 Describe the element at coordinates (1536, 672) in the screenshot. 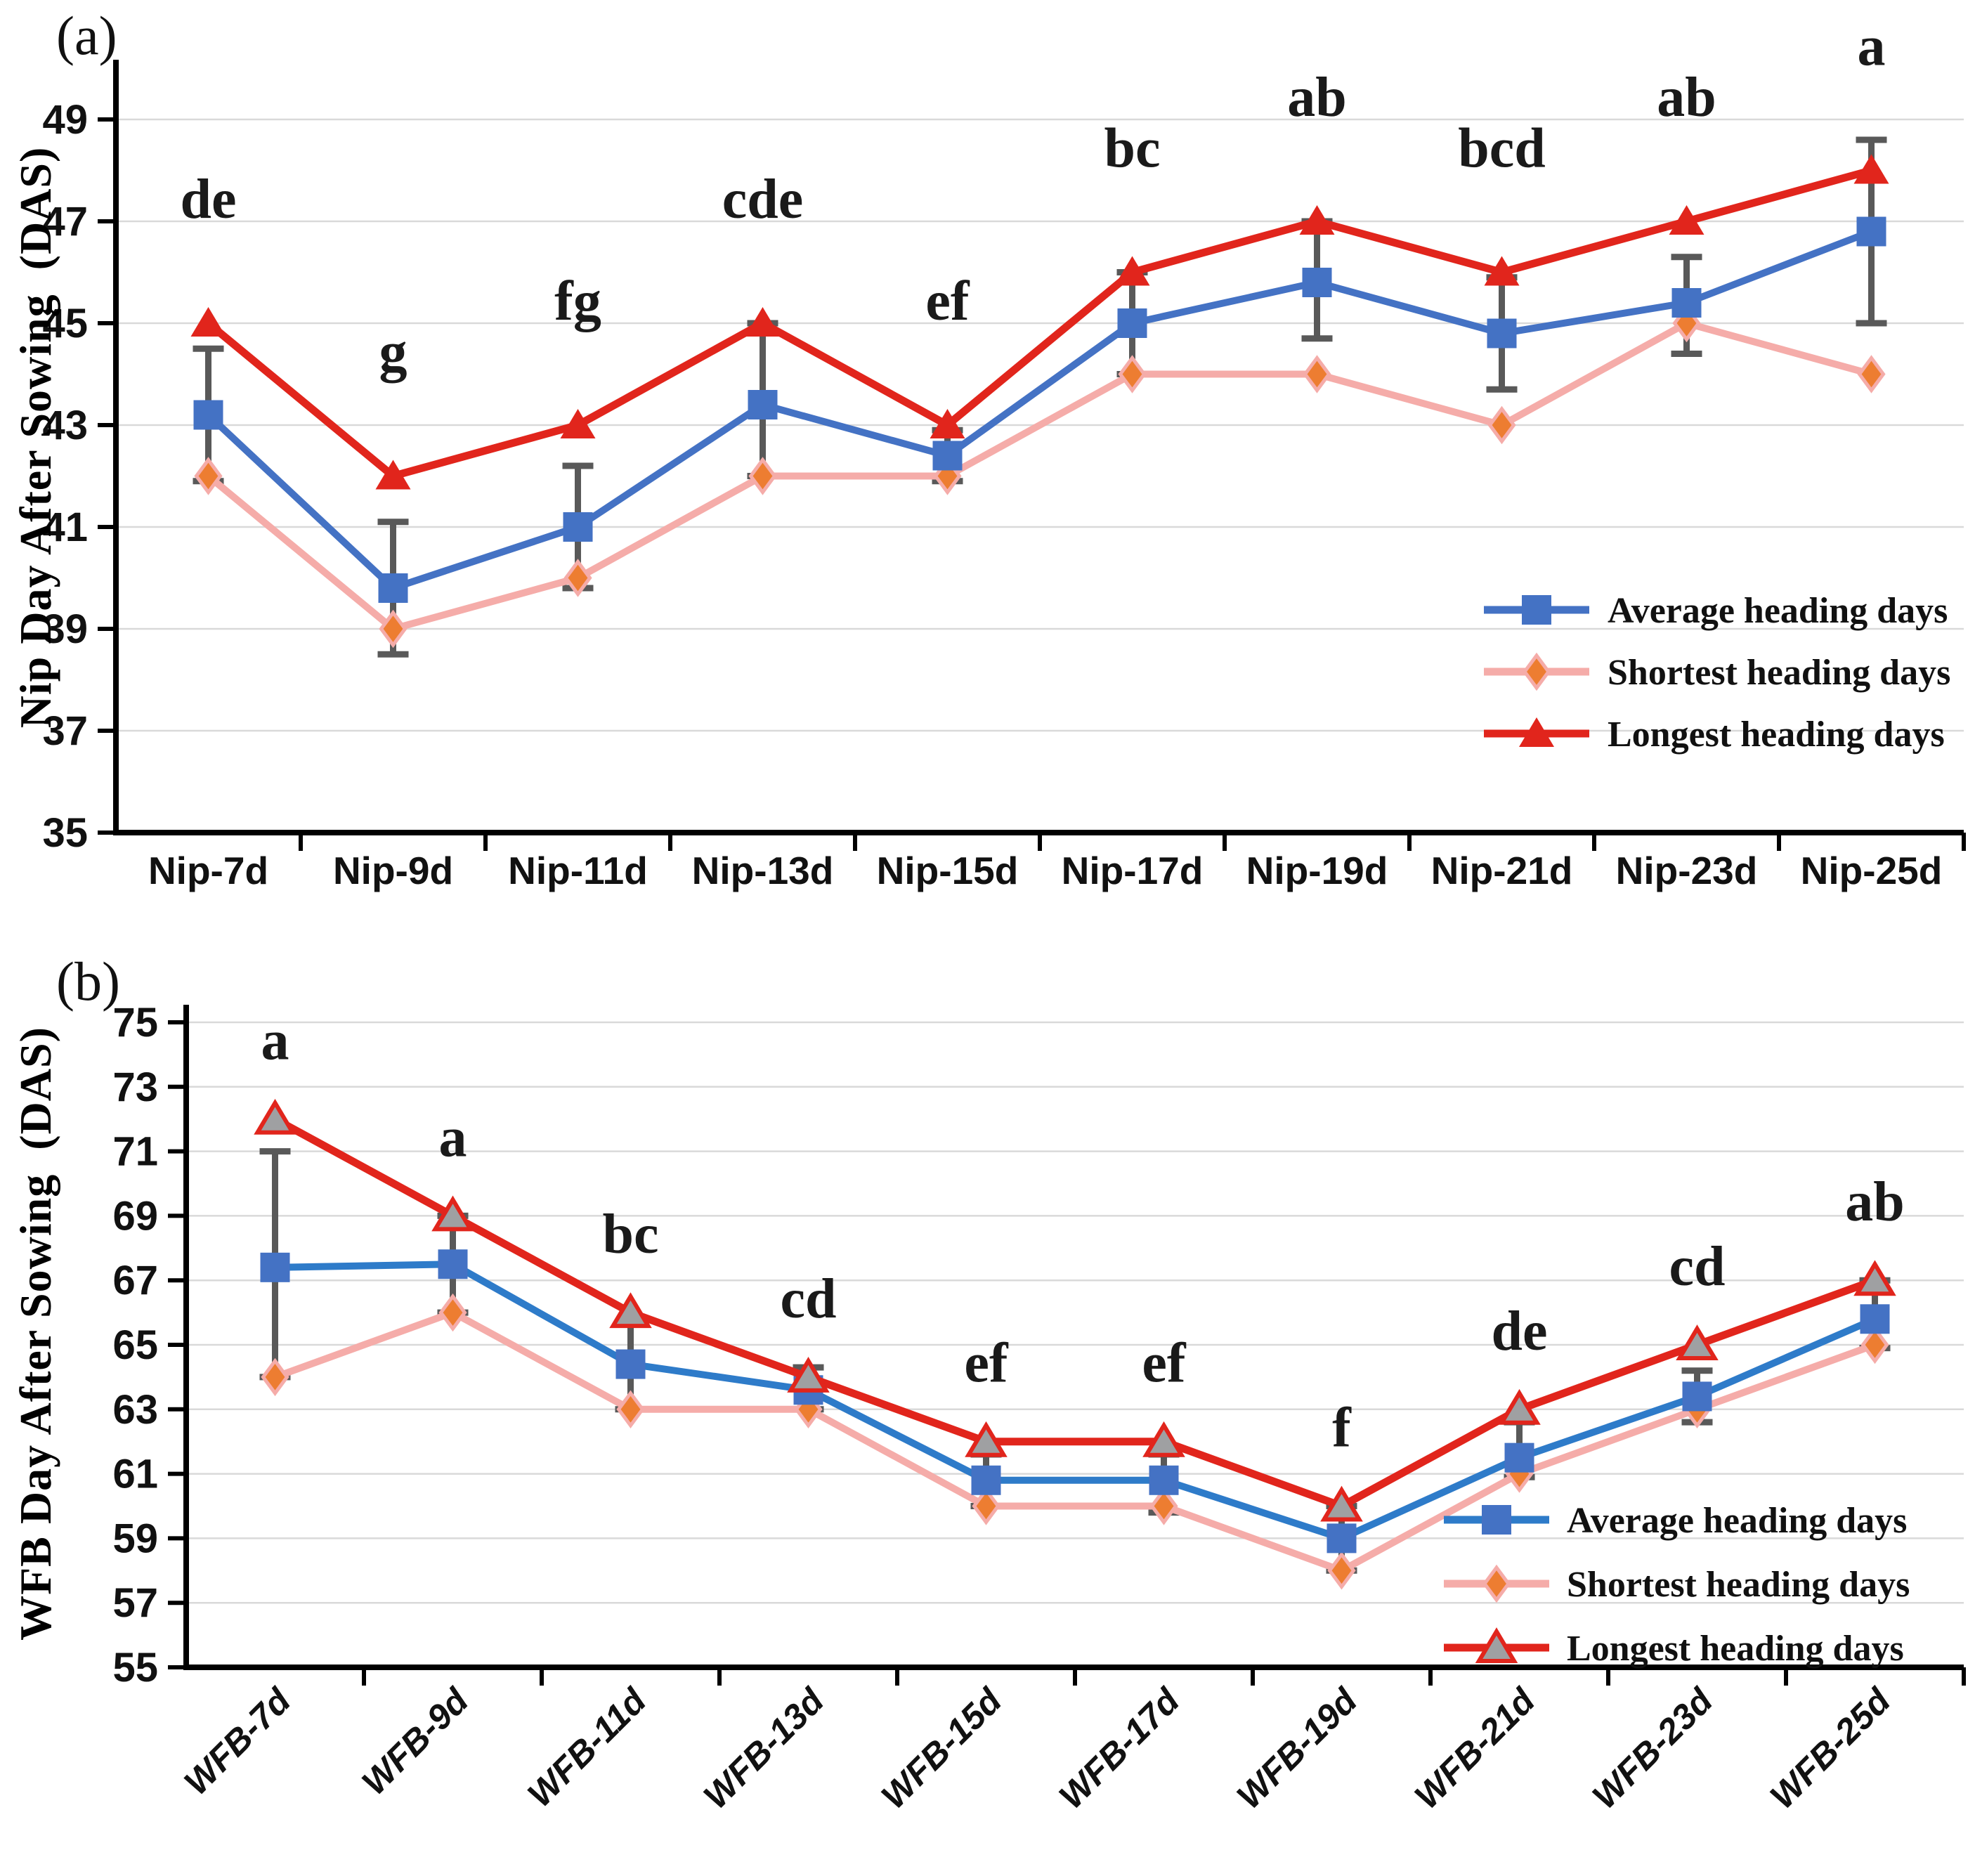

I see `legend-diamond-marker` at that location.